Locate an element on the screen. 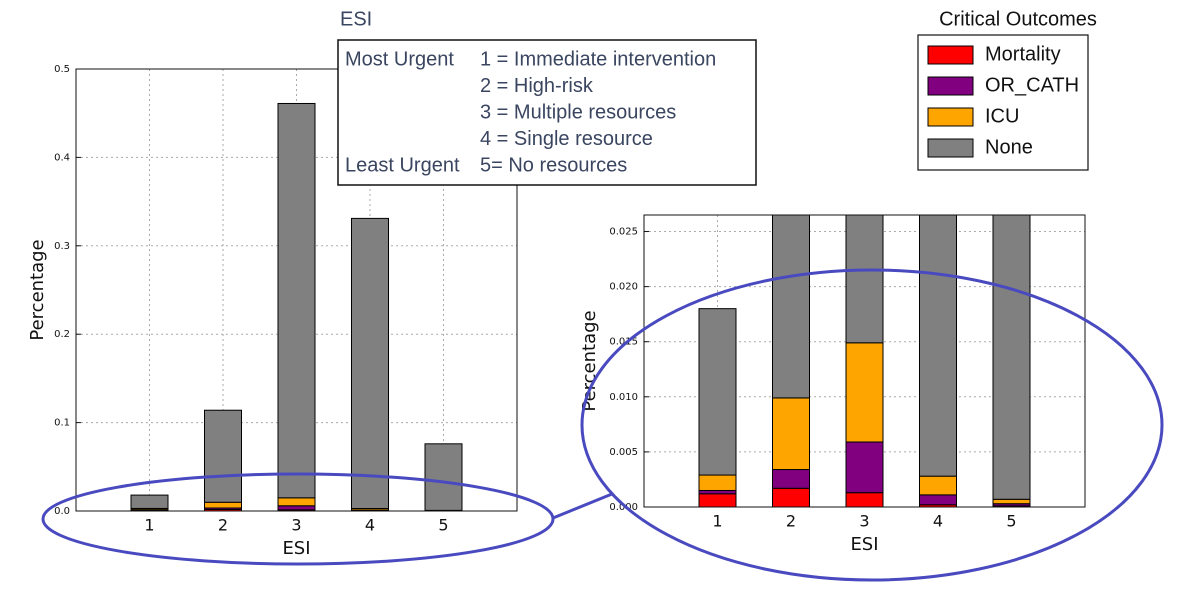 This screenshot has height=591, width=1177. y-tick-label: 0.000 is located at coordinates (623, 507).